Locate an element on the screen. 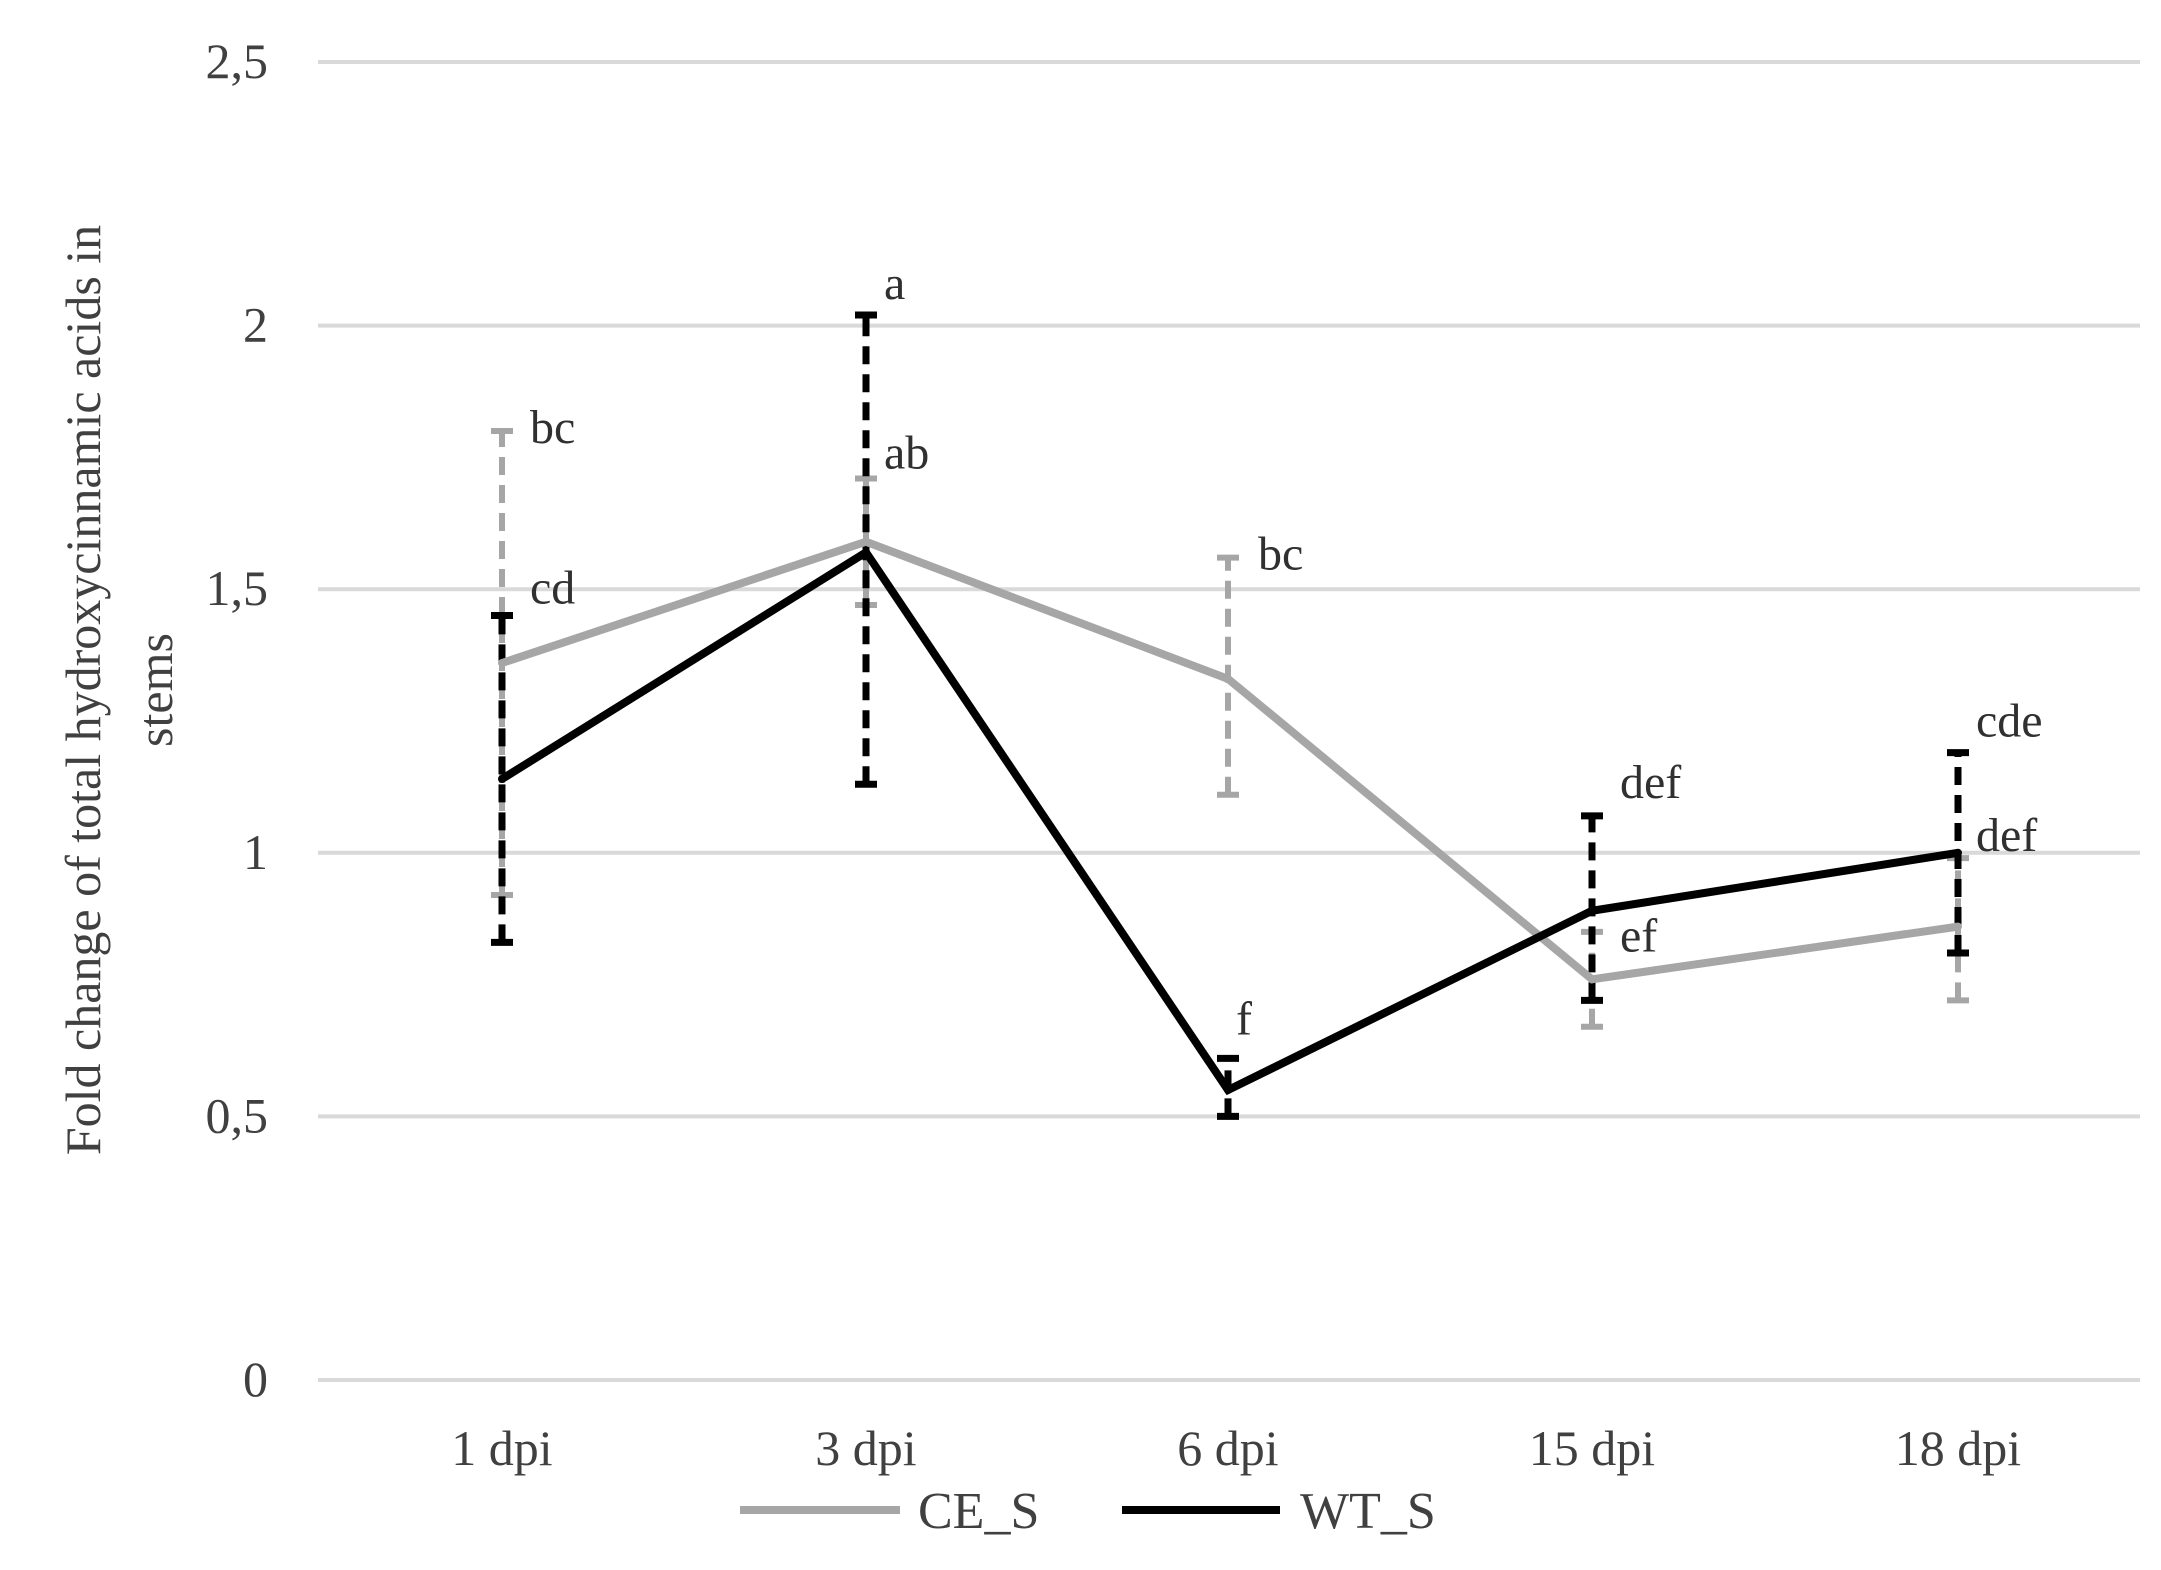  legend-label-CE_S: CE_S is located at coordinates (978, 1511).